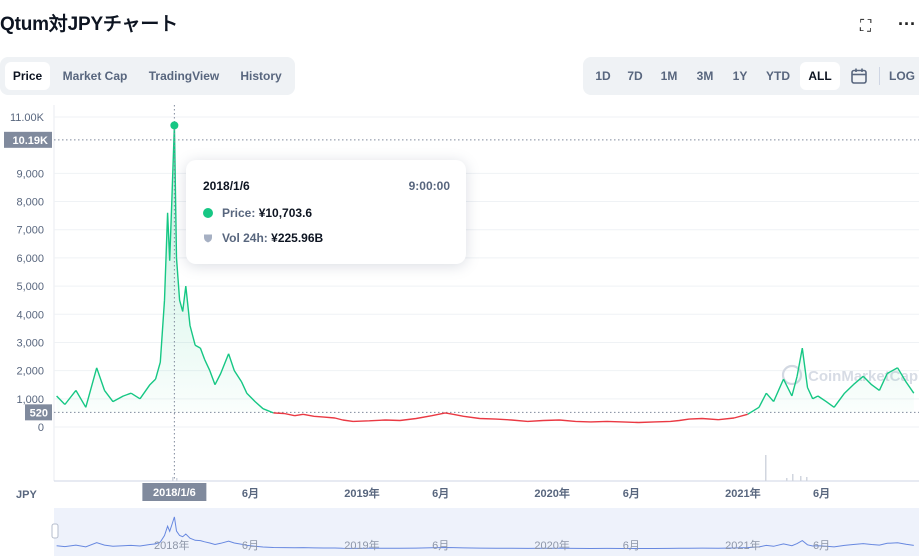 The height and width of the screenshot is (556, 919). I want to click on y-tick-label: 11.00K, so click(27, 118).